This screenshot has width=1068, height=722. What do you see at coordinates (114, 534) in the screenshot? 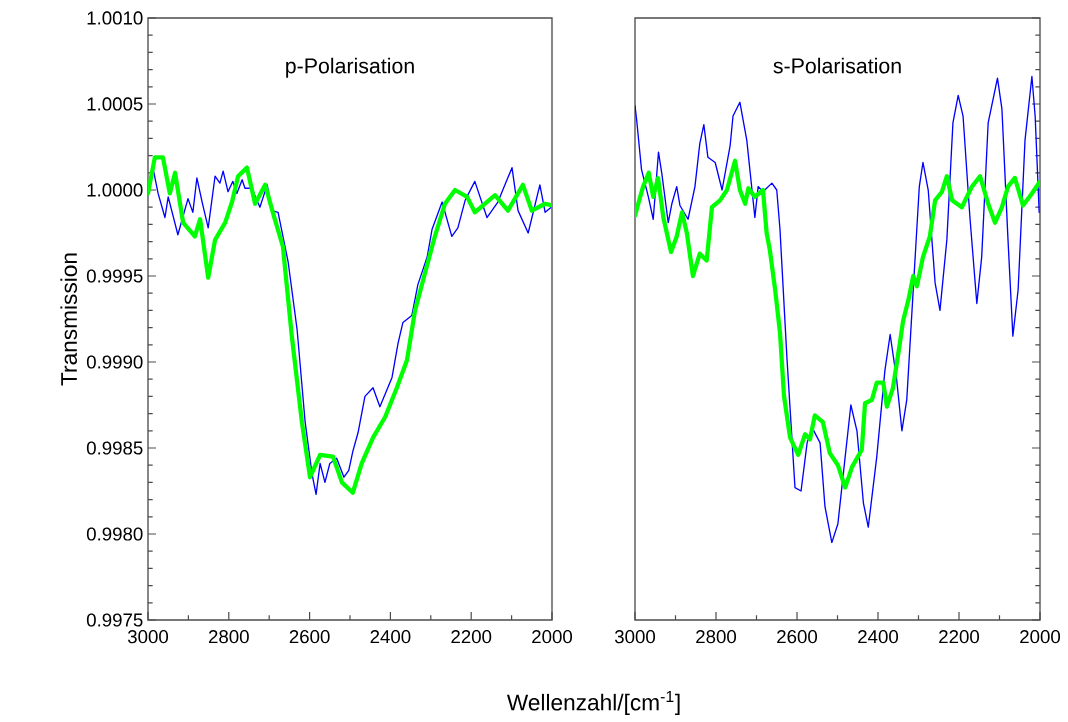
I see `y-tick-label: 0.9980` at bounding box center [114, 534].